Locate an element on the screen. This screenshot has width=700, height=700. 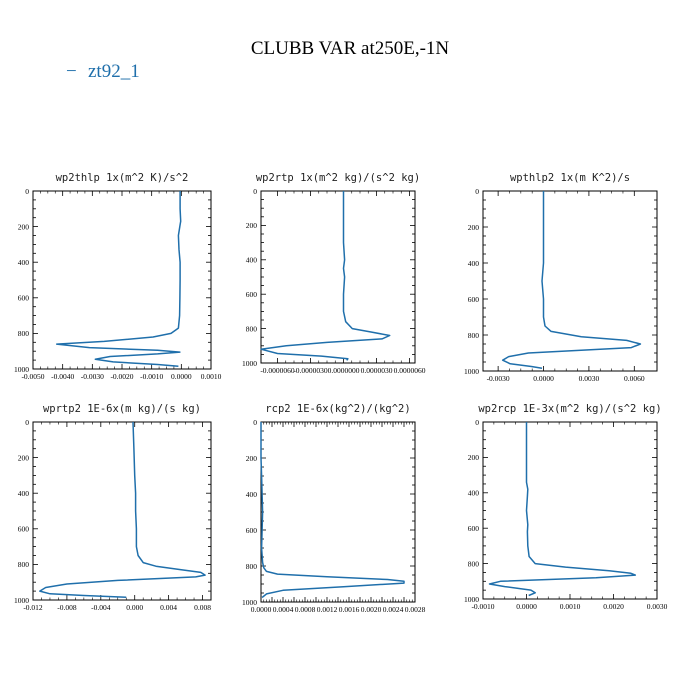
x-tick-label: 0.0000000 is located at coordinates (344, 370).